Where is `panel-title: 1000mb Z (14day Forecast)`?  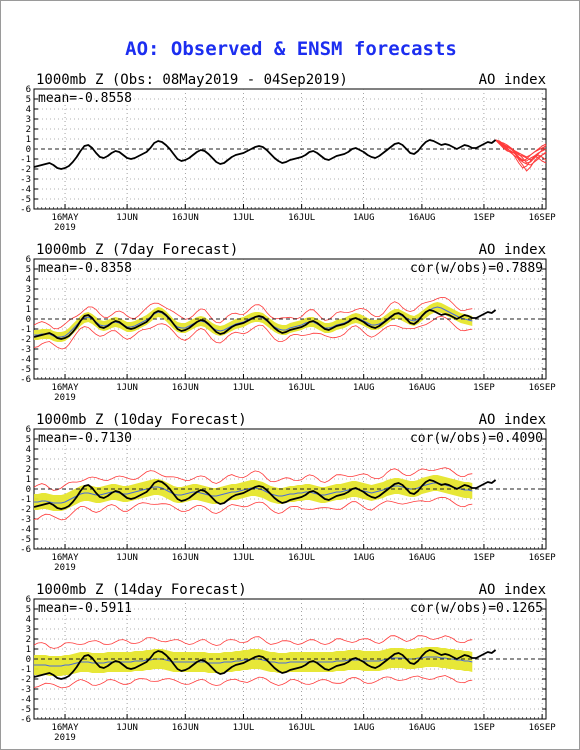 panel-title: 1000mb Z (14day Forecast) is located at coordinates (141, 590).